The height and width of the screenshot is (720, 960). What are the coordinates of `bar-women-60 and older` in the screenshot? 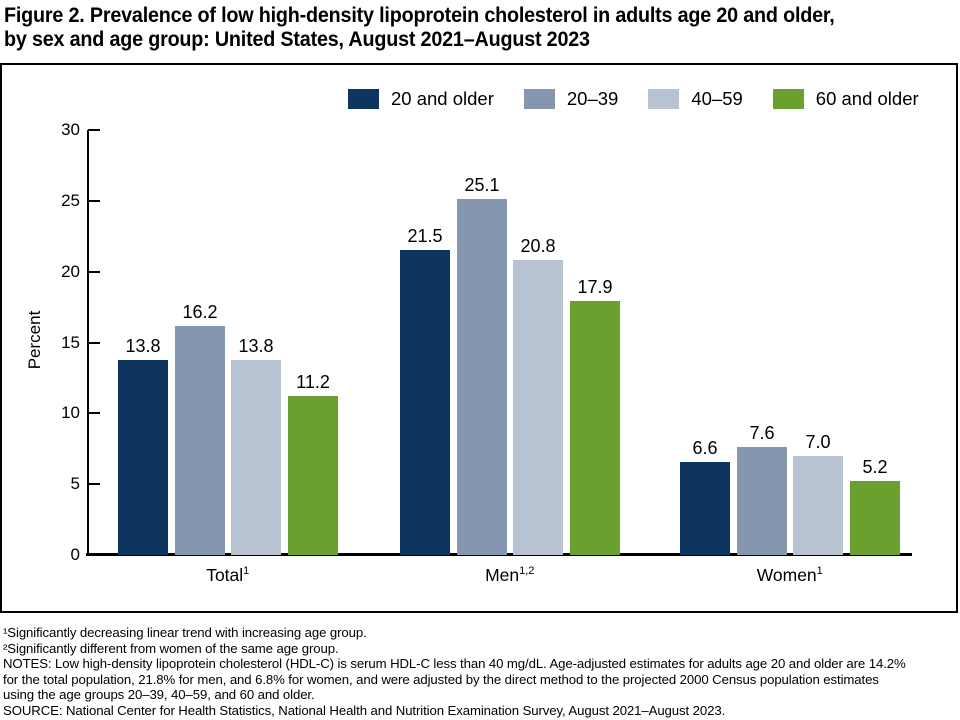 It's located at (875, 518).